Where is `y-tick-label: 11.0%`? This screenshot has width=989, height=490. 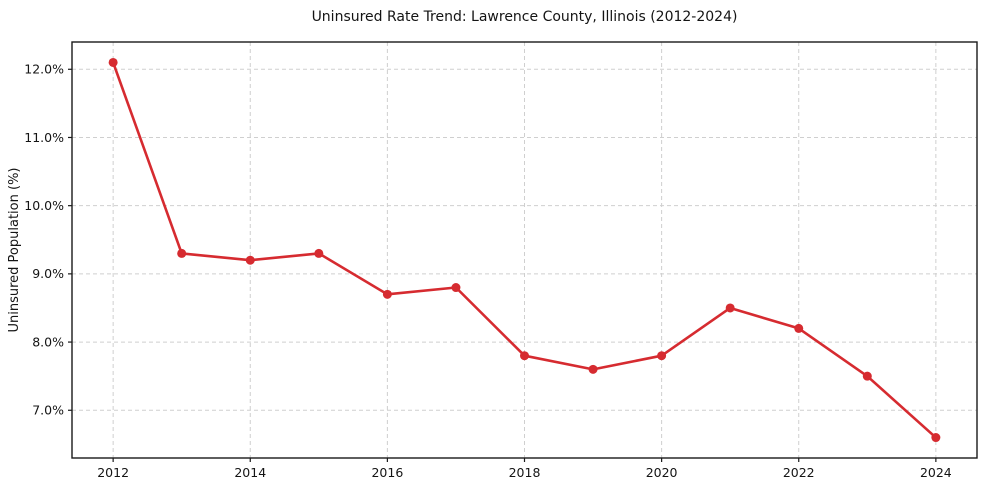
y-tick-label: 11.0% is located at coordinates (44, 137).